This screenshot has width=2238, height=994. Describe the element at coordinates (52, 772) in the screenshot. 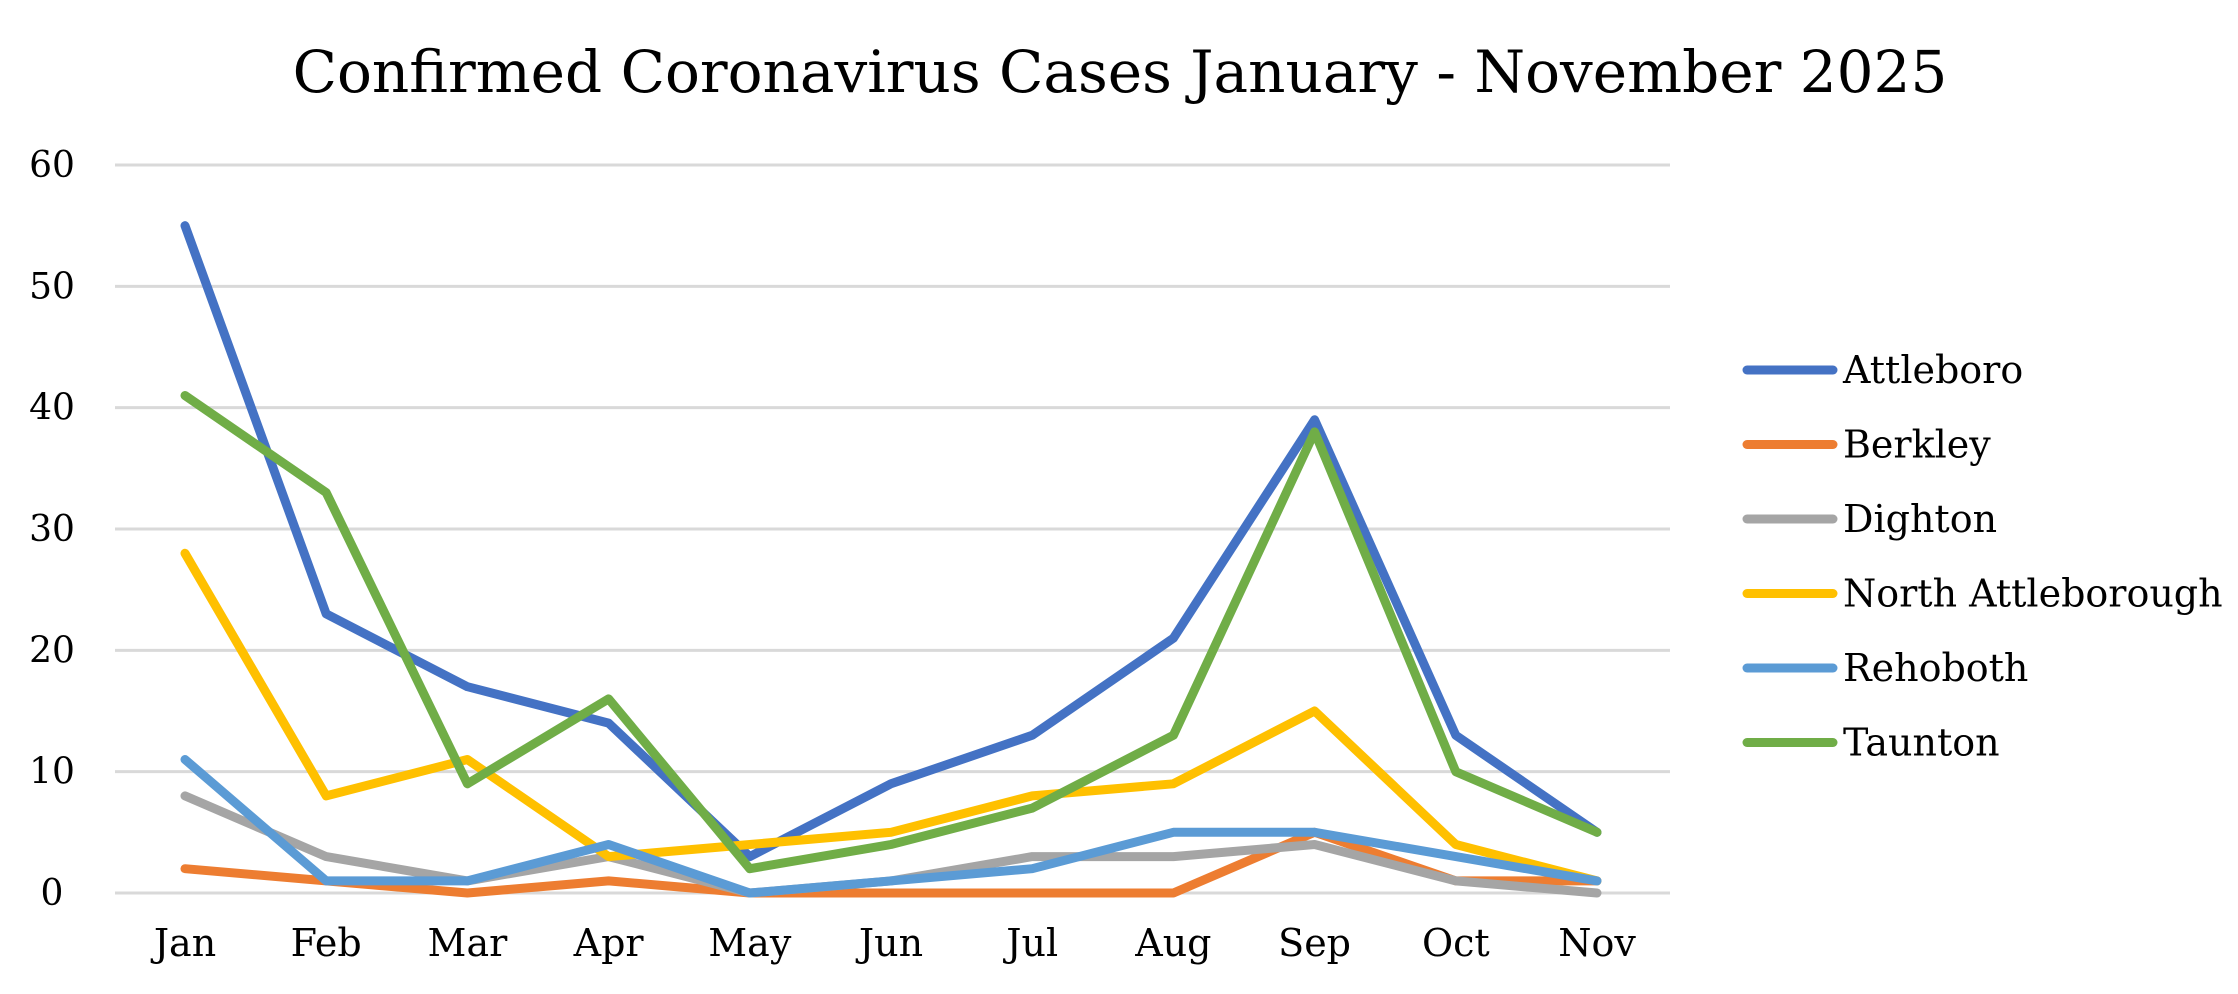

I see `y-tick-label: 10` at that location.